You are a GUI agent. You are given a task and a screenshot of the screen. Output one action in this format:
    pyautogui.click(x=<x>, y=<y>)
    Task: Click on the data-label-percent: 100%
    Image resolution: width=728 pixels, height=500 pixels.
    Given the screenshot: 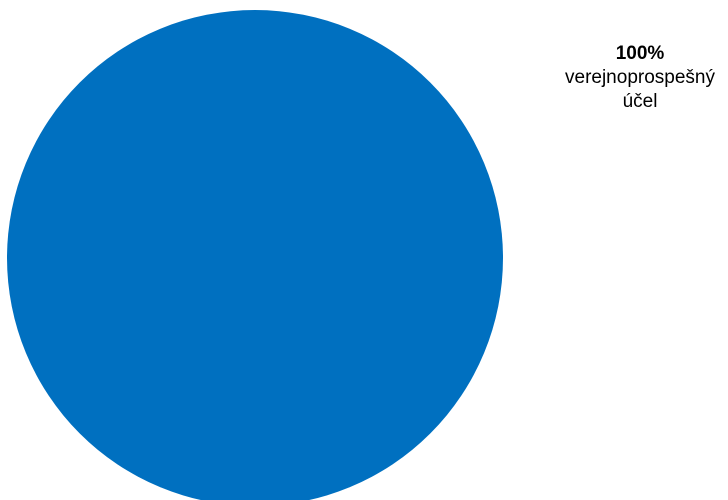 What is the action you would take?
    pyautogui.click(x=640, y=53)
    